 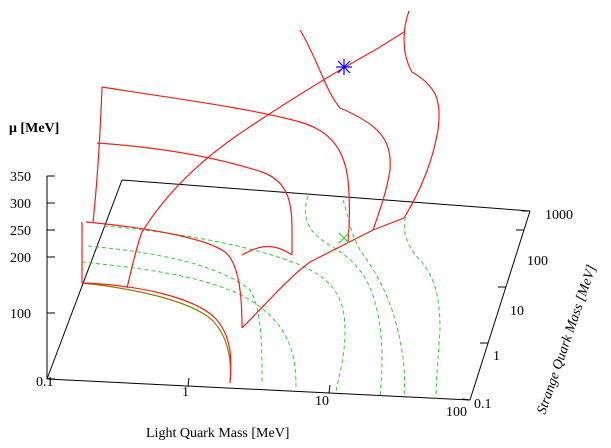 What do you see at coordinates (217, 433) in the screenshot?
I see `x-axis-title: Light Quark Mass [MeV]` at bounding box center [217, 433].